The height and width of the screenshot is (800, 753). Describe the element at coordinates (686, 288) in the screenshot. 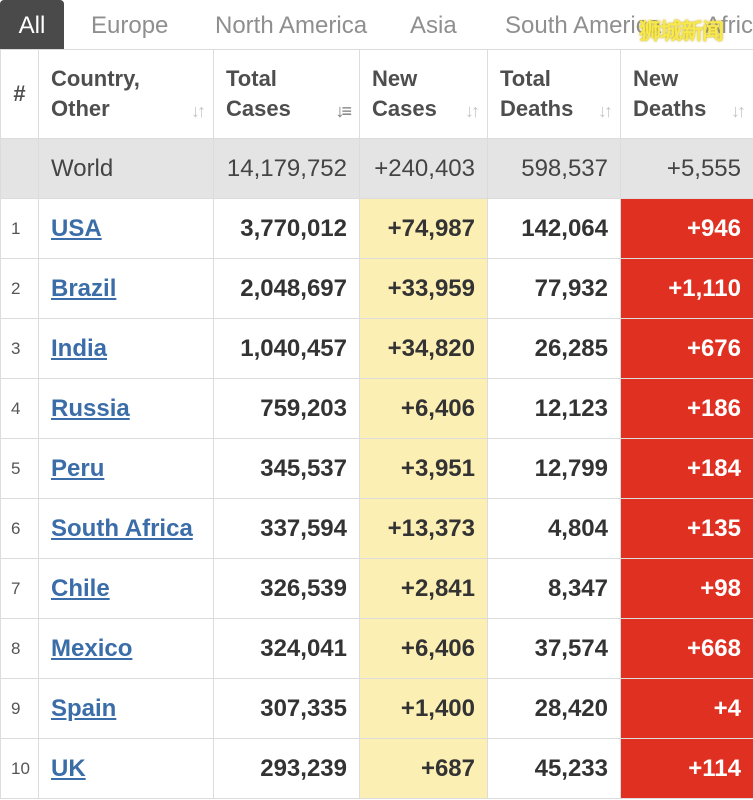

I see `new-deaths-cell: +1,110` at that location.